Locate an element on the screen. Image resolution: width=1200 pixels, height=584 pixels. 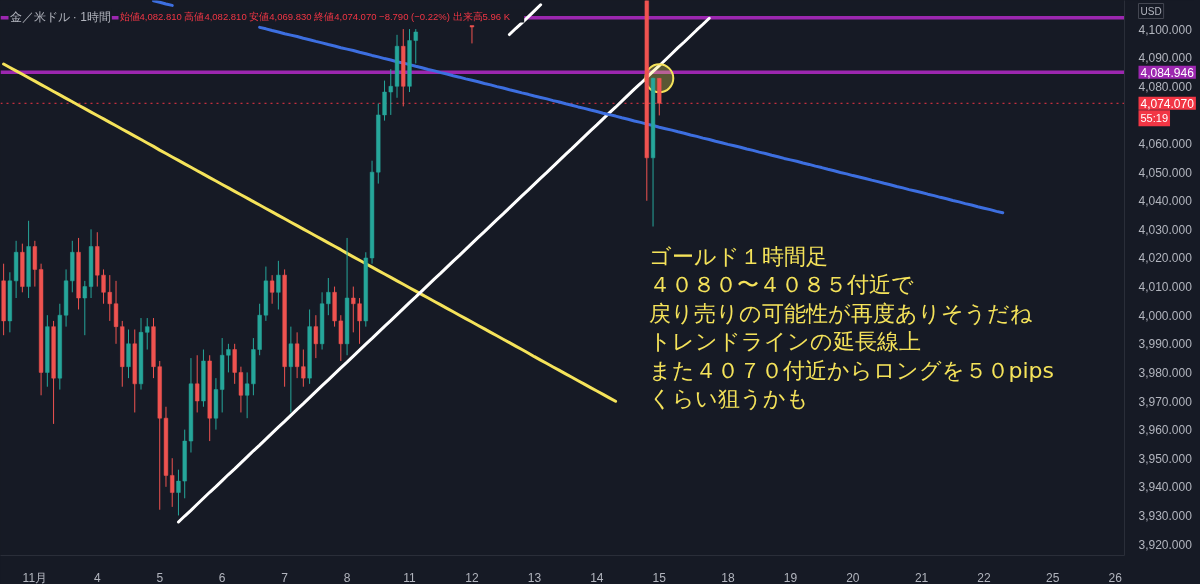
y-tick-label: 4,030.000 is located at coordinates (1165, 229).